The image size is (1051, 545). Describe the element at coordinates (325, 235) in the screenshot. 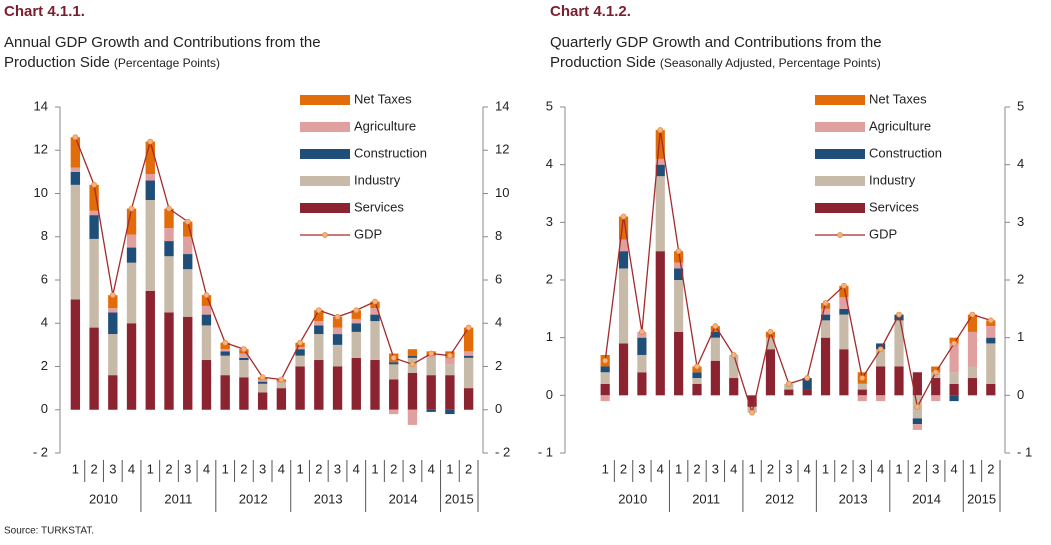

I see `legend-marker` at that location.